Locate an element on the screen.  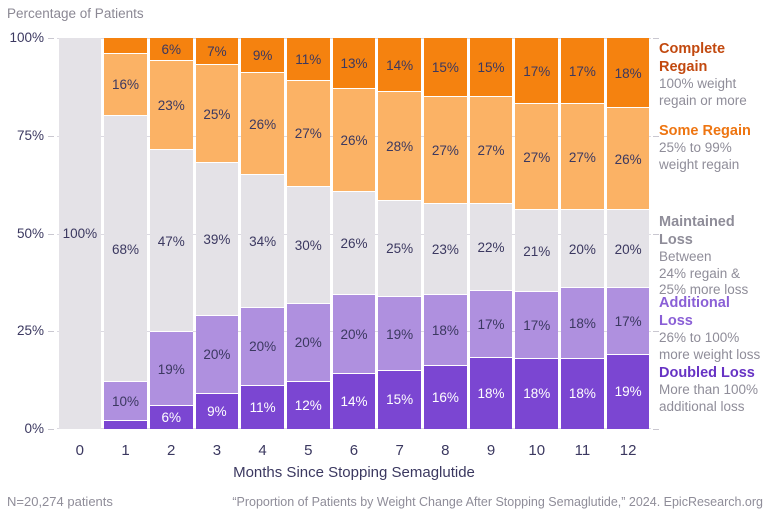
bar-value-label: 27% is located at coordinates (445, 151).